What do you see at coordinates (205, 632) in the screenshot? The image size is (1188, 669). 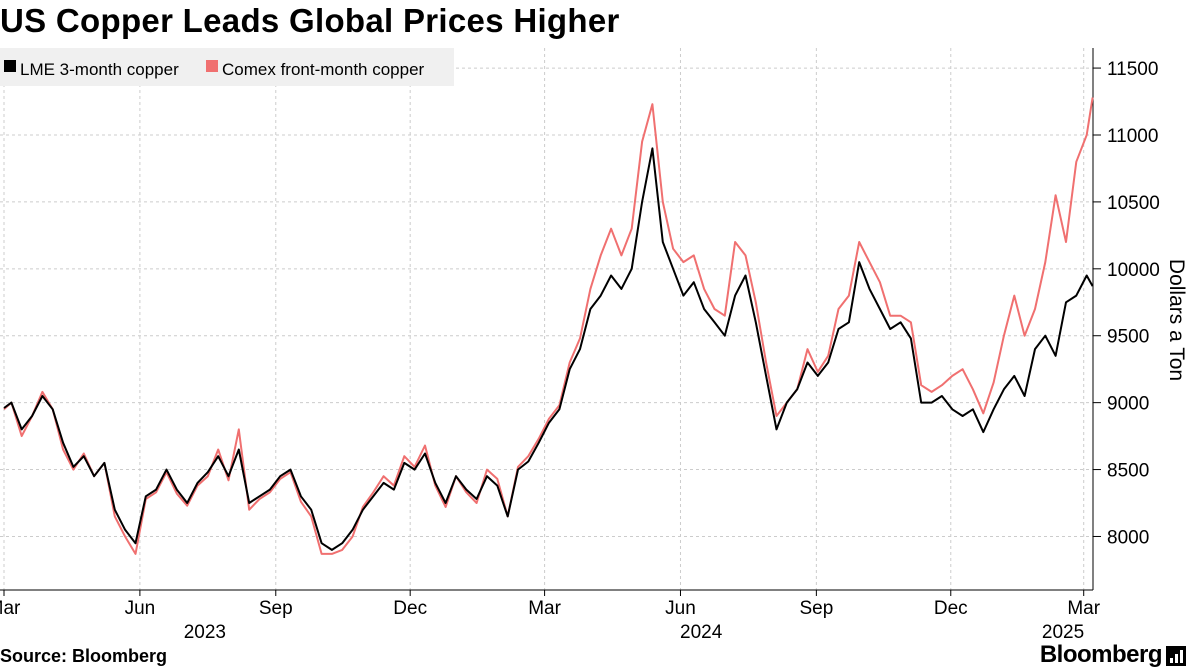 I see `x-year-label: 2023` at bounding box center [205, 632].